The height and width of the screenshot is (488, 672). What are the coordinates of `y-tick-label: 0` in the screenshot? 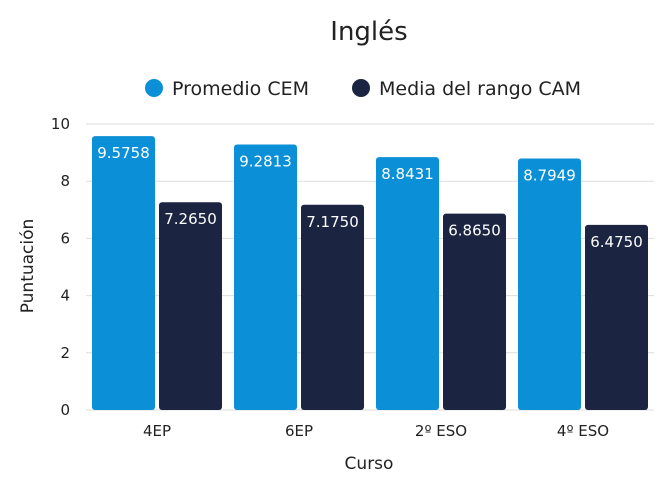 It's located at (65, 410).